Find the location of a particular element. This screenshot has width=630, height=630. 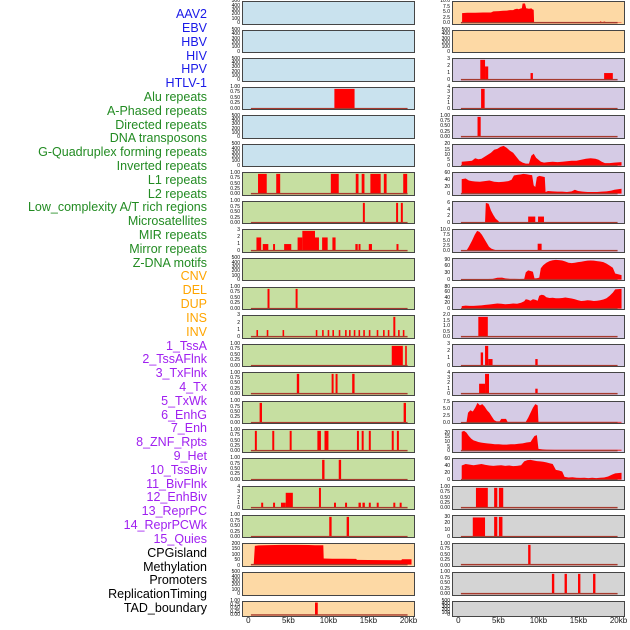

row-label-8-znf-rpts: 8_ZNF_Rpts is located at coordinates (171, 442).